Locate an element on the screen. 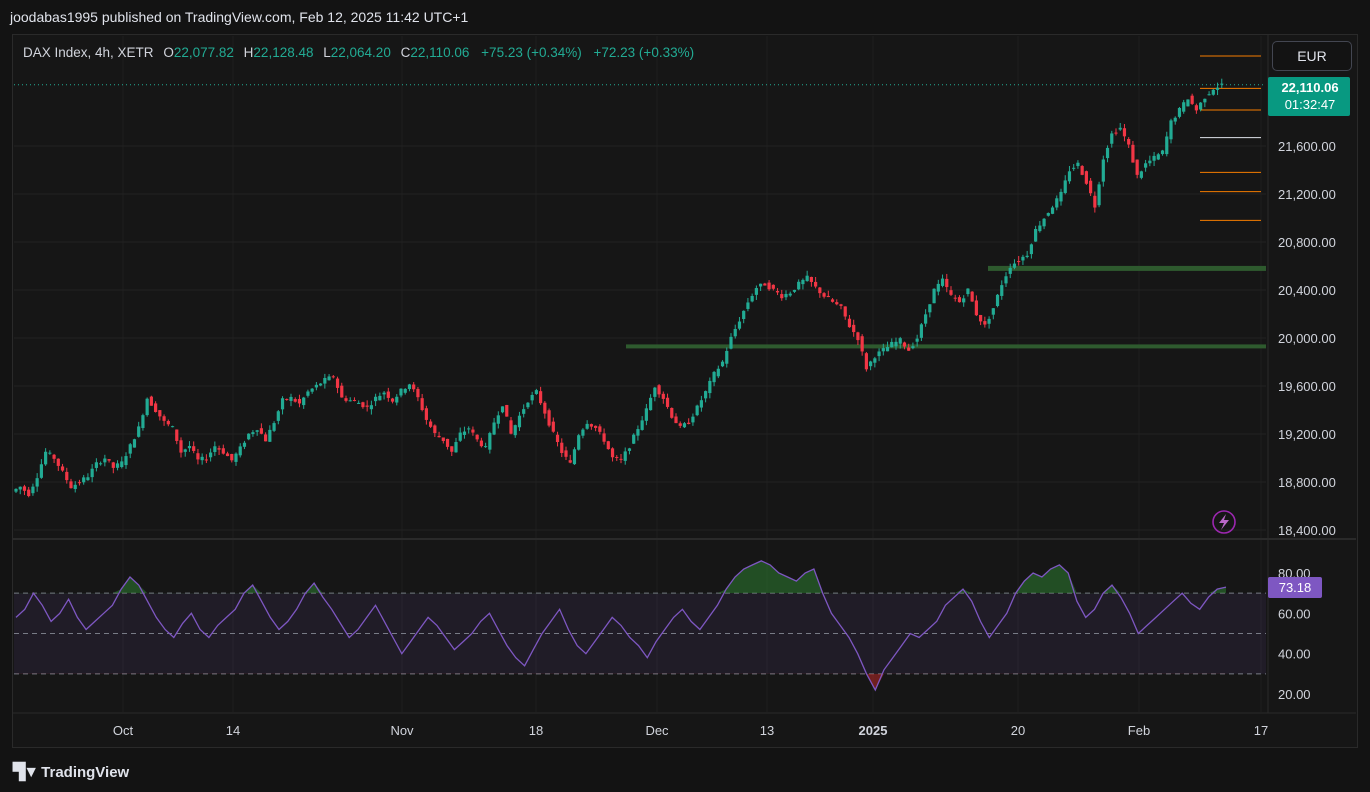 The image size is (1370, 792). fib-levels is located at coordinates (1230, 138).